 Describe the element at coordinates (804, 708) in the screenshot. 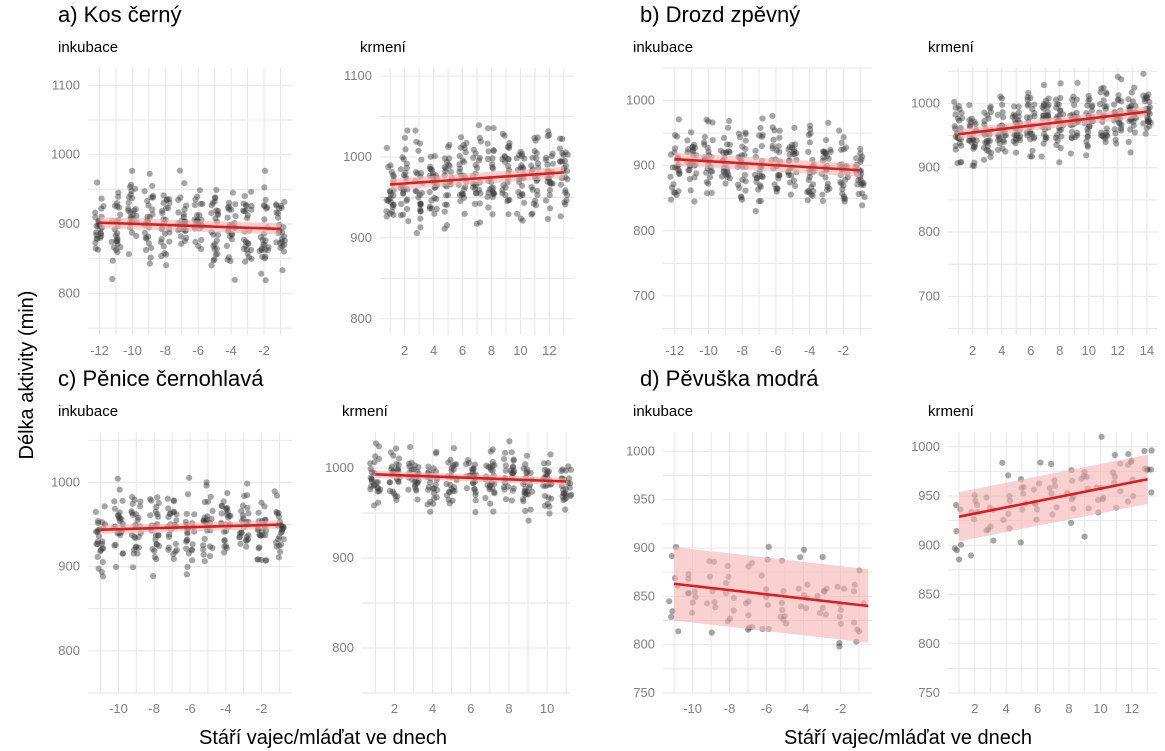

I see `x-tick-label: -4` at that location.